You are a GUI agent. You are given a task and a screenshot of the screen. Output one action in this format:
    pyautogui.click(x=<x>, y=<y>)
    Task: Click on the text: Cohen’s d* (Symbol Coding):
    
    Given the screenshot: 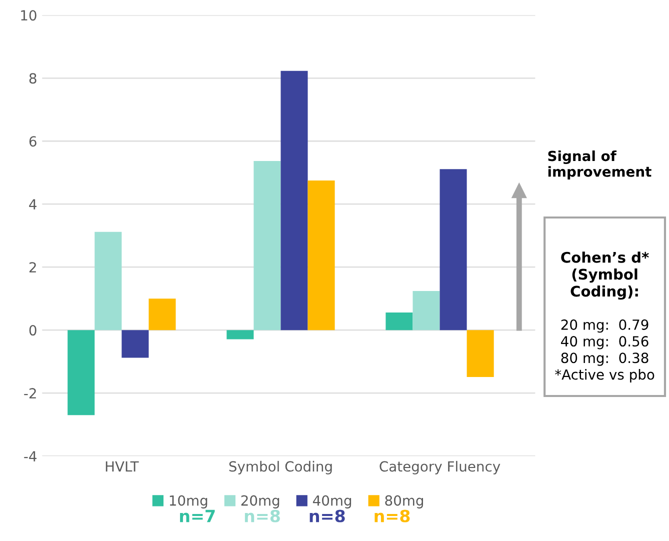 What is the action you would take?
    pyautogui.click(x=605, y=276)
    